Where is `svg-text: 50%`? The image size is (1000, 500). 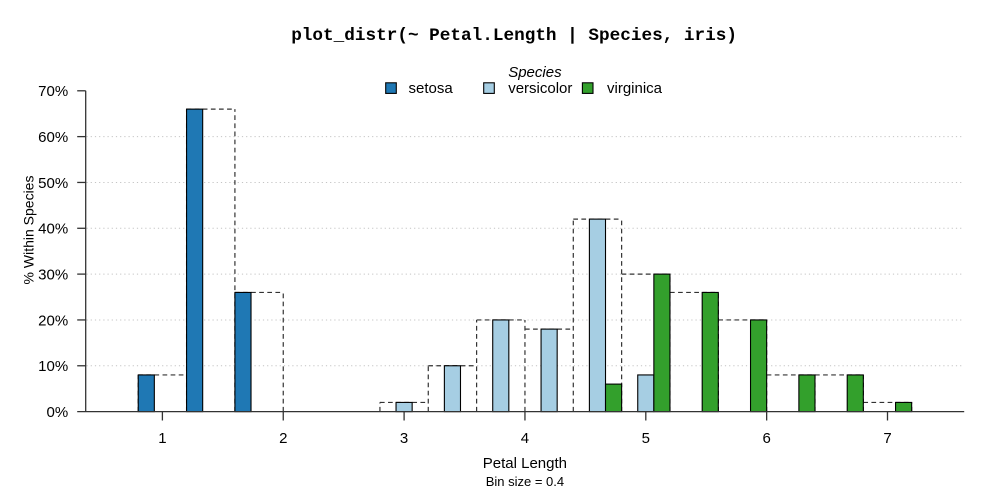
svg-text: 50% is located at coordinates (53, 183).